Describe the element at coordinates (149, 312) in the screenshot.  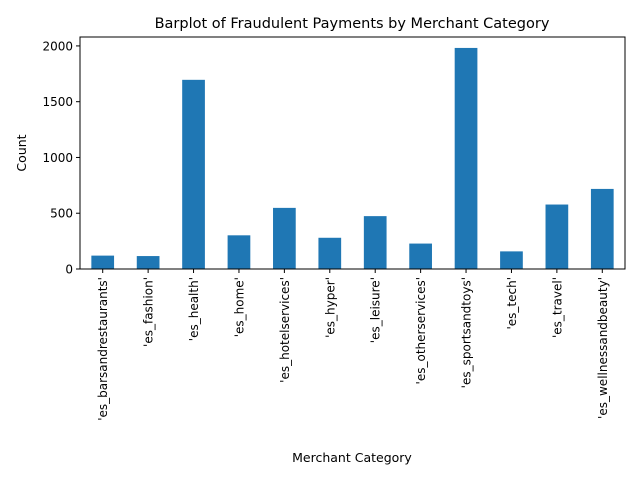
I see `x-tick-label: 'es_fashion'` at that location.